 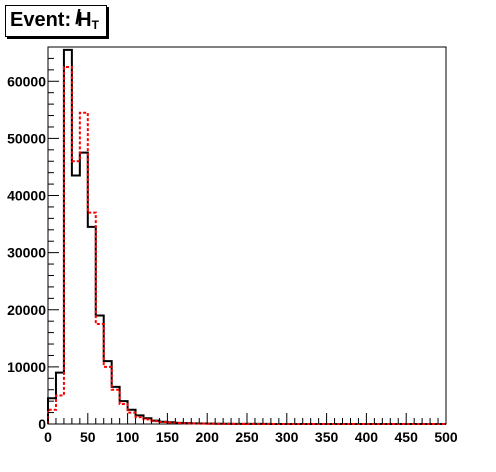 I want to click on x-tick-label: 50, so click(x=88, y=437).